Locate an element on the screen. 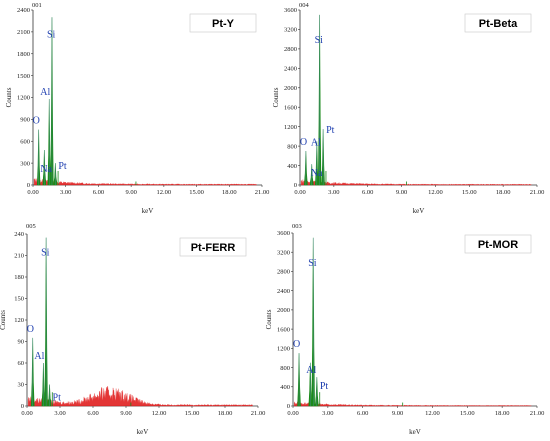 The image size is (550, 441). y-tick-label: 30 is located at coordinates (21, 385).